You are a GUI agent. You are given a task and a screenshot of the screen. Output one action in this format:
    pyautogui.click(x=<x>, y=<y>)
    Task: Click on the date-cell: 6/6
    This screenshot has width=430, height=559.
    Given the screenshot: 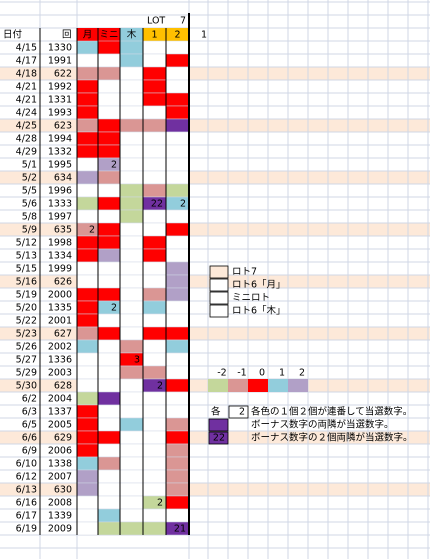 What is the action you would take?
    pyautogui.click(x=29, y=438)
    